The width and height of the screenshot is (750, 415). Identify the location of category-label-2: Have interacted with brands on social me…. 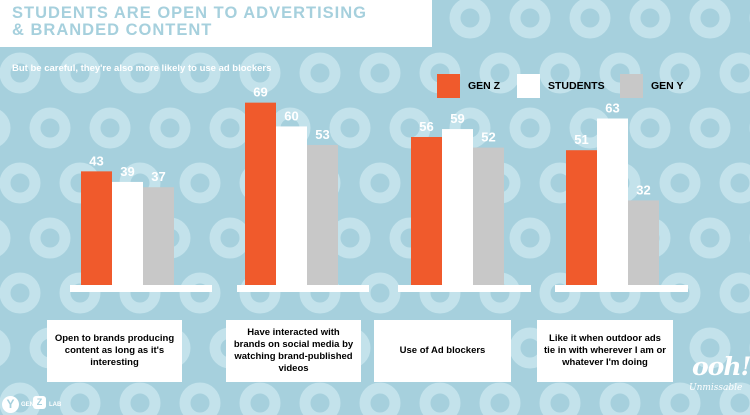
(293, 350).